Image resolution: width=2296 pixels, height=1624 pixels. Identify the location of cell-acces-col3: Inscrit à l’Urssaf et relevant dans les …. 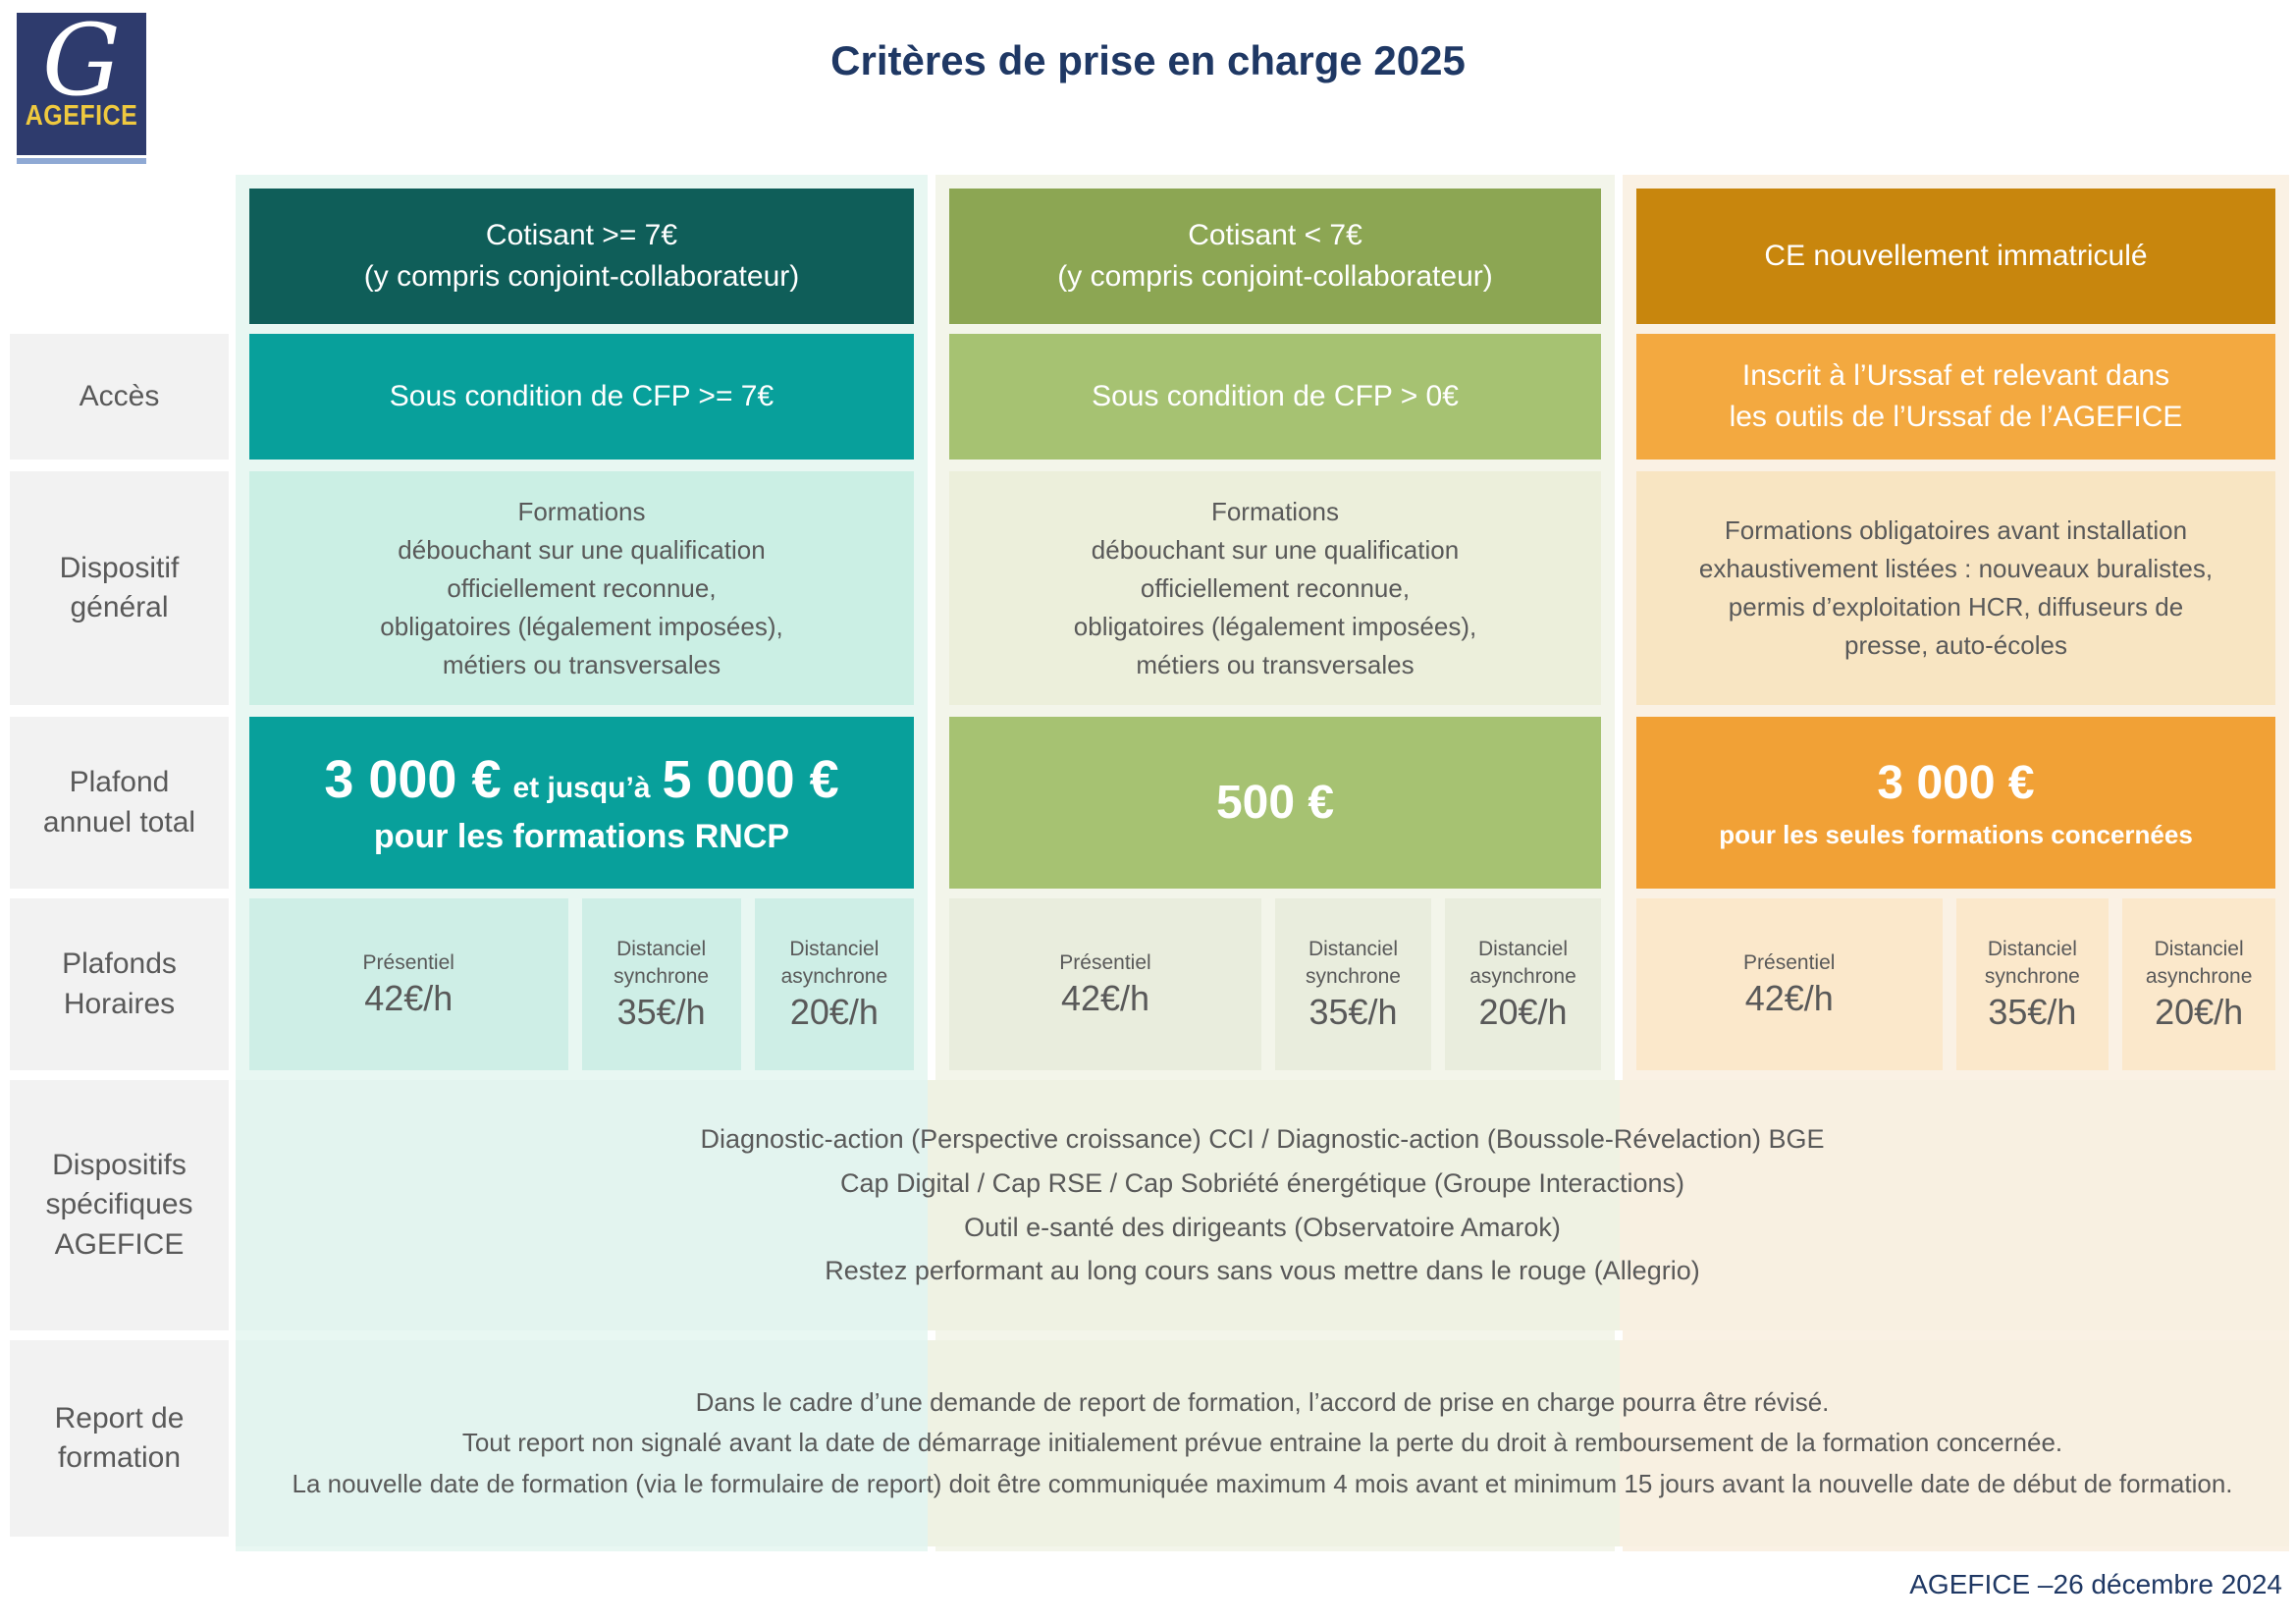
(1955, 397).